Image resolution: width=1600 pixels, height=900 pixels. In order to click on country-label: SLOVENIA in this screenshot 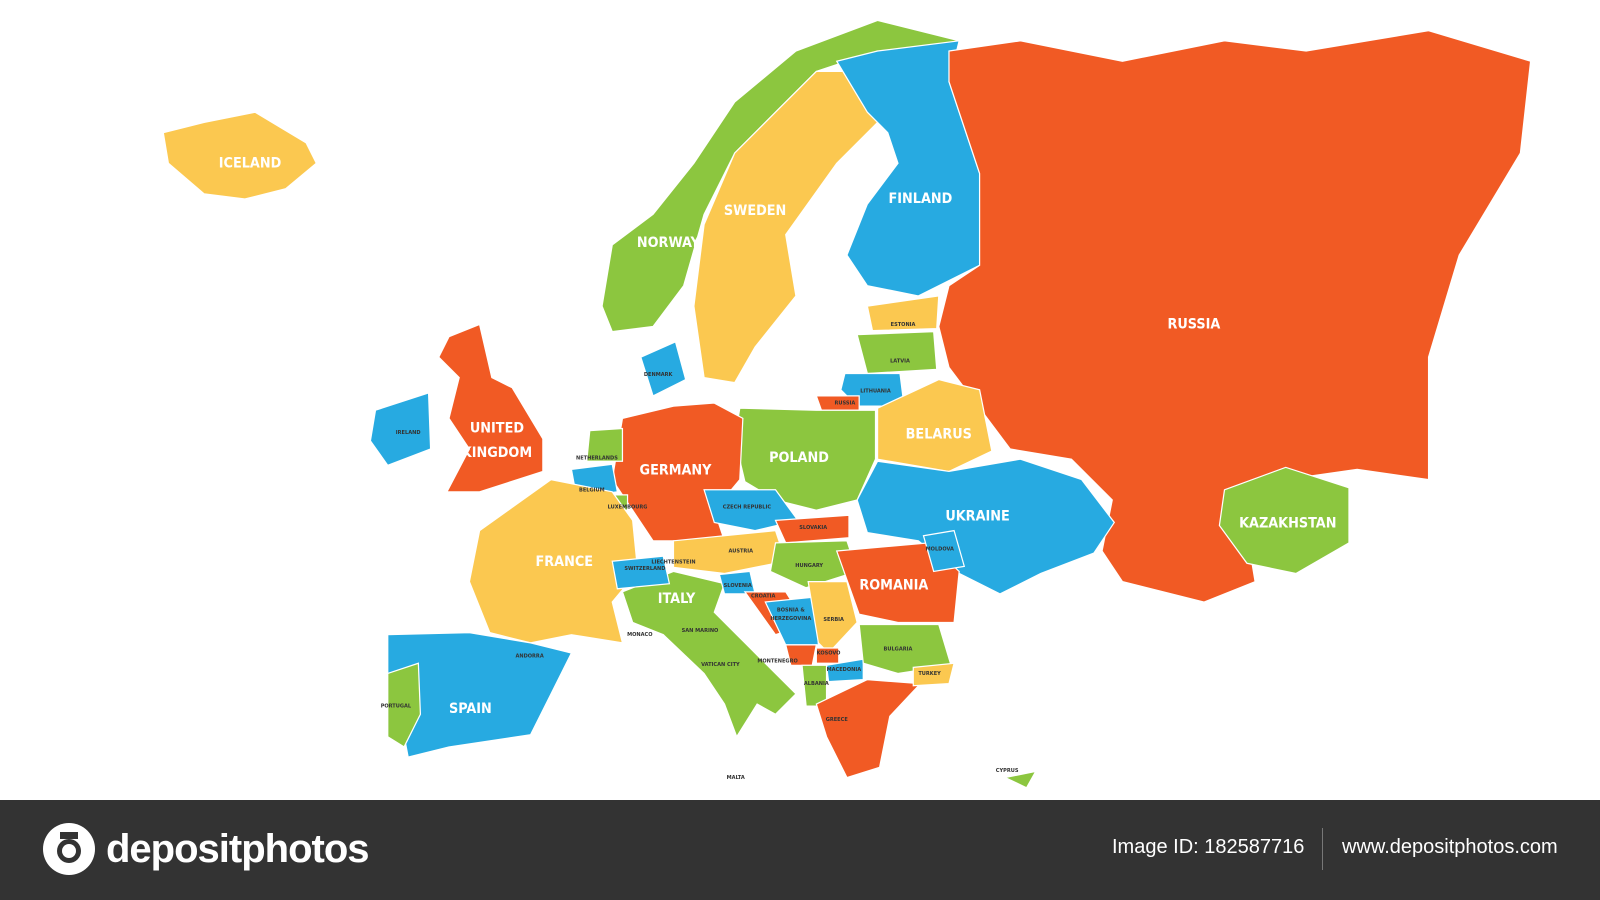, I will do `click(738, 586)`.